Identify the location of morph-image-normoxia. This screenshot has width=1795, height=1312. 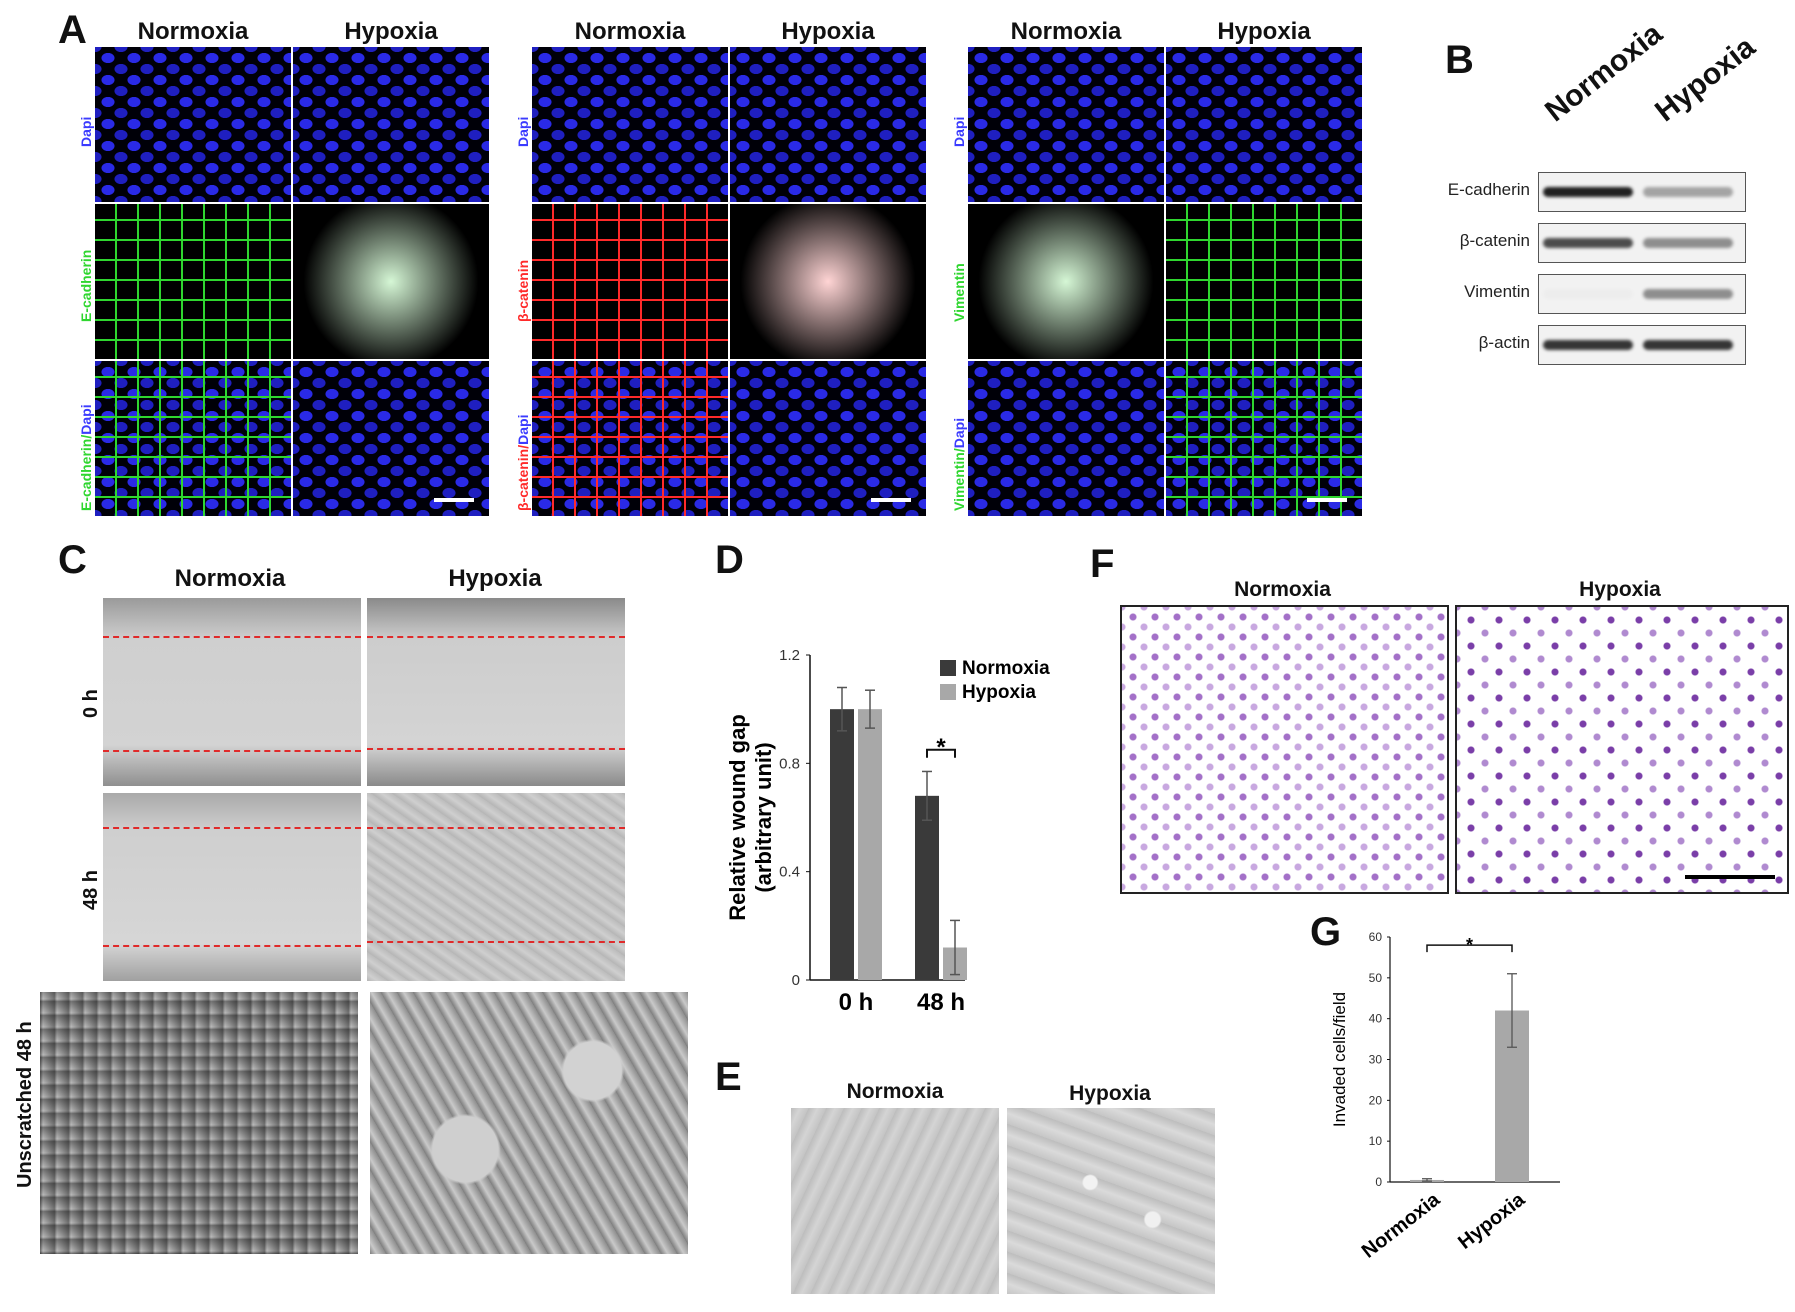
(895, 1201).